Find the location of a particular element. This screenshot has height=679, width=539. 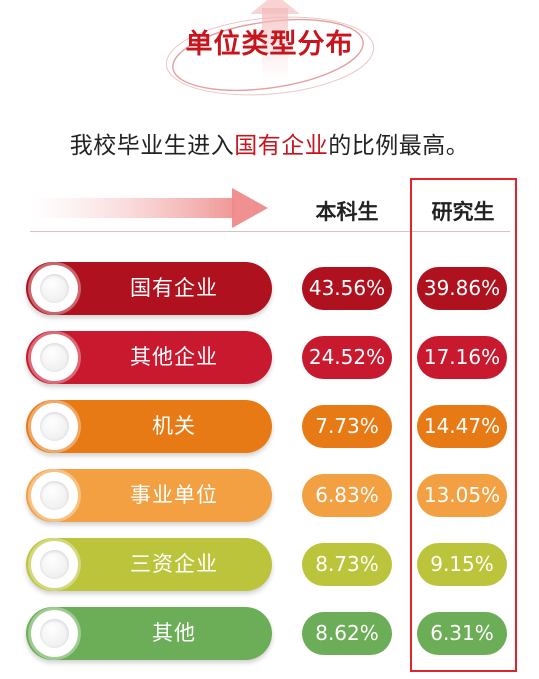

subtitle-part-1: 我校毕业生进入 is located at coordinates (152, 146).